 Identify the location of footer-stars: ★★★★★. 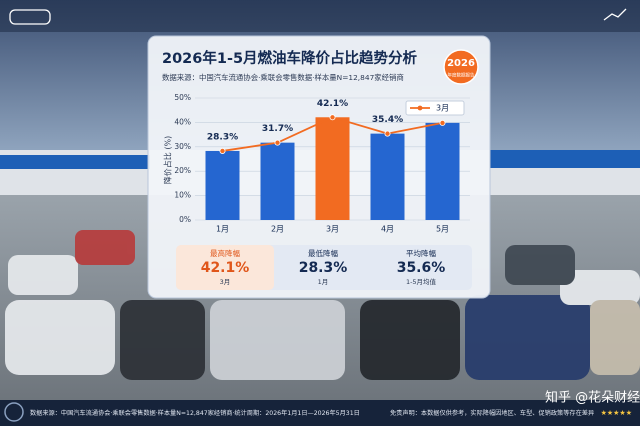
(616, 413).